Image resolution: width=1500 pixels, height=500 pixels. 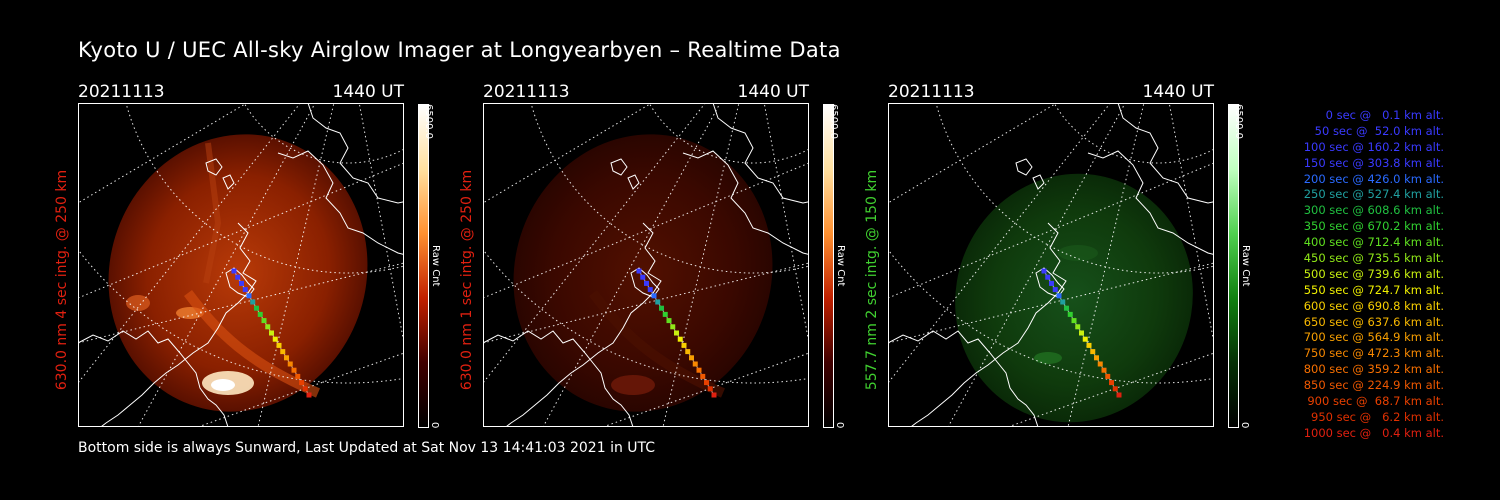 What do you see at coordinates (1373, 337) in the screenshot?
I see `legend-entry: 700 sec @ 564.9 km alt.` at bounding box center [1373, 337].